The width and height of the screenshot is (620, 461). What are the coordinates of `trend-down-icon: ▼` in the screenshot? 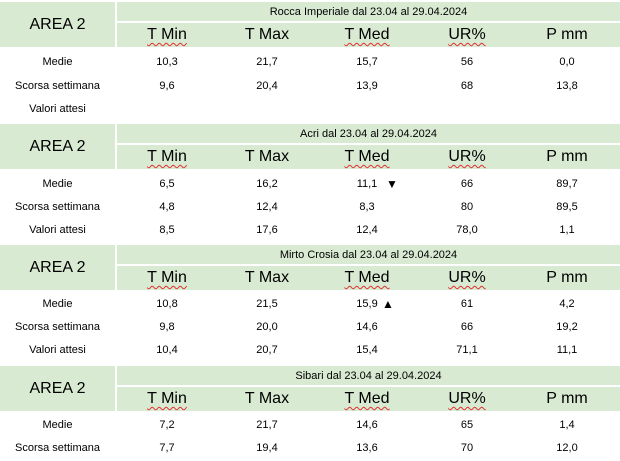 It's located at (392, 184).